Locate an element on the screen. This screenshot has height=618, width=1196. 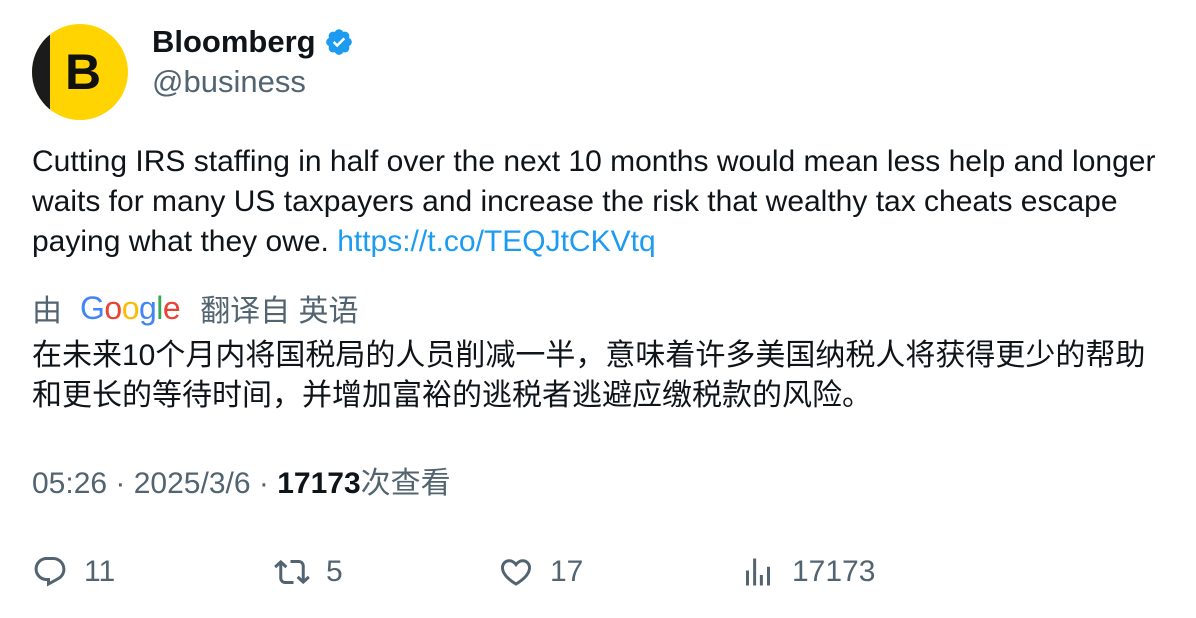
reply-count: 11 is located at coordinates (100, 571).